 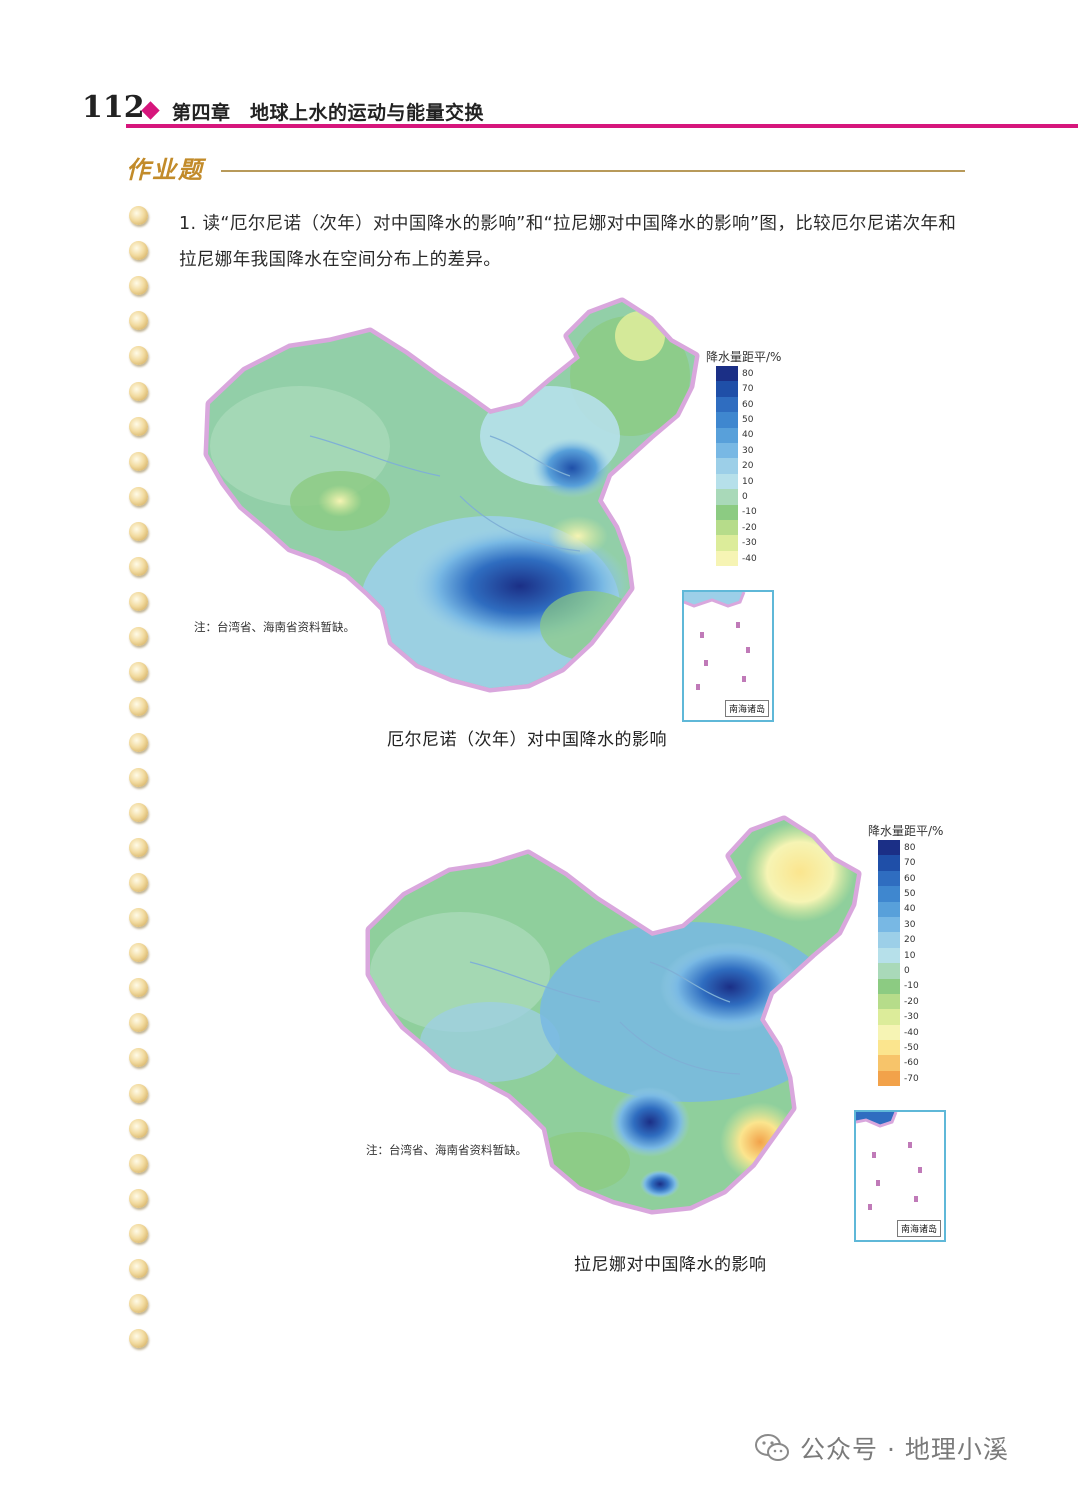 What do you see at coordinates (165, 170) in the screenshot?
I see `section-title: 作业题` at bounding box center [165, 170].